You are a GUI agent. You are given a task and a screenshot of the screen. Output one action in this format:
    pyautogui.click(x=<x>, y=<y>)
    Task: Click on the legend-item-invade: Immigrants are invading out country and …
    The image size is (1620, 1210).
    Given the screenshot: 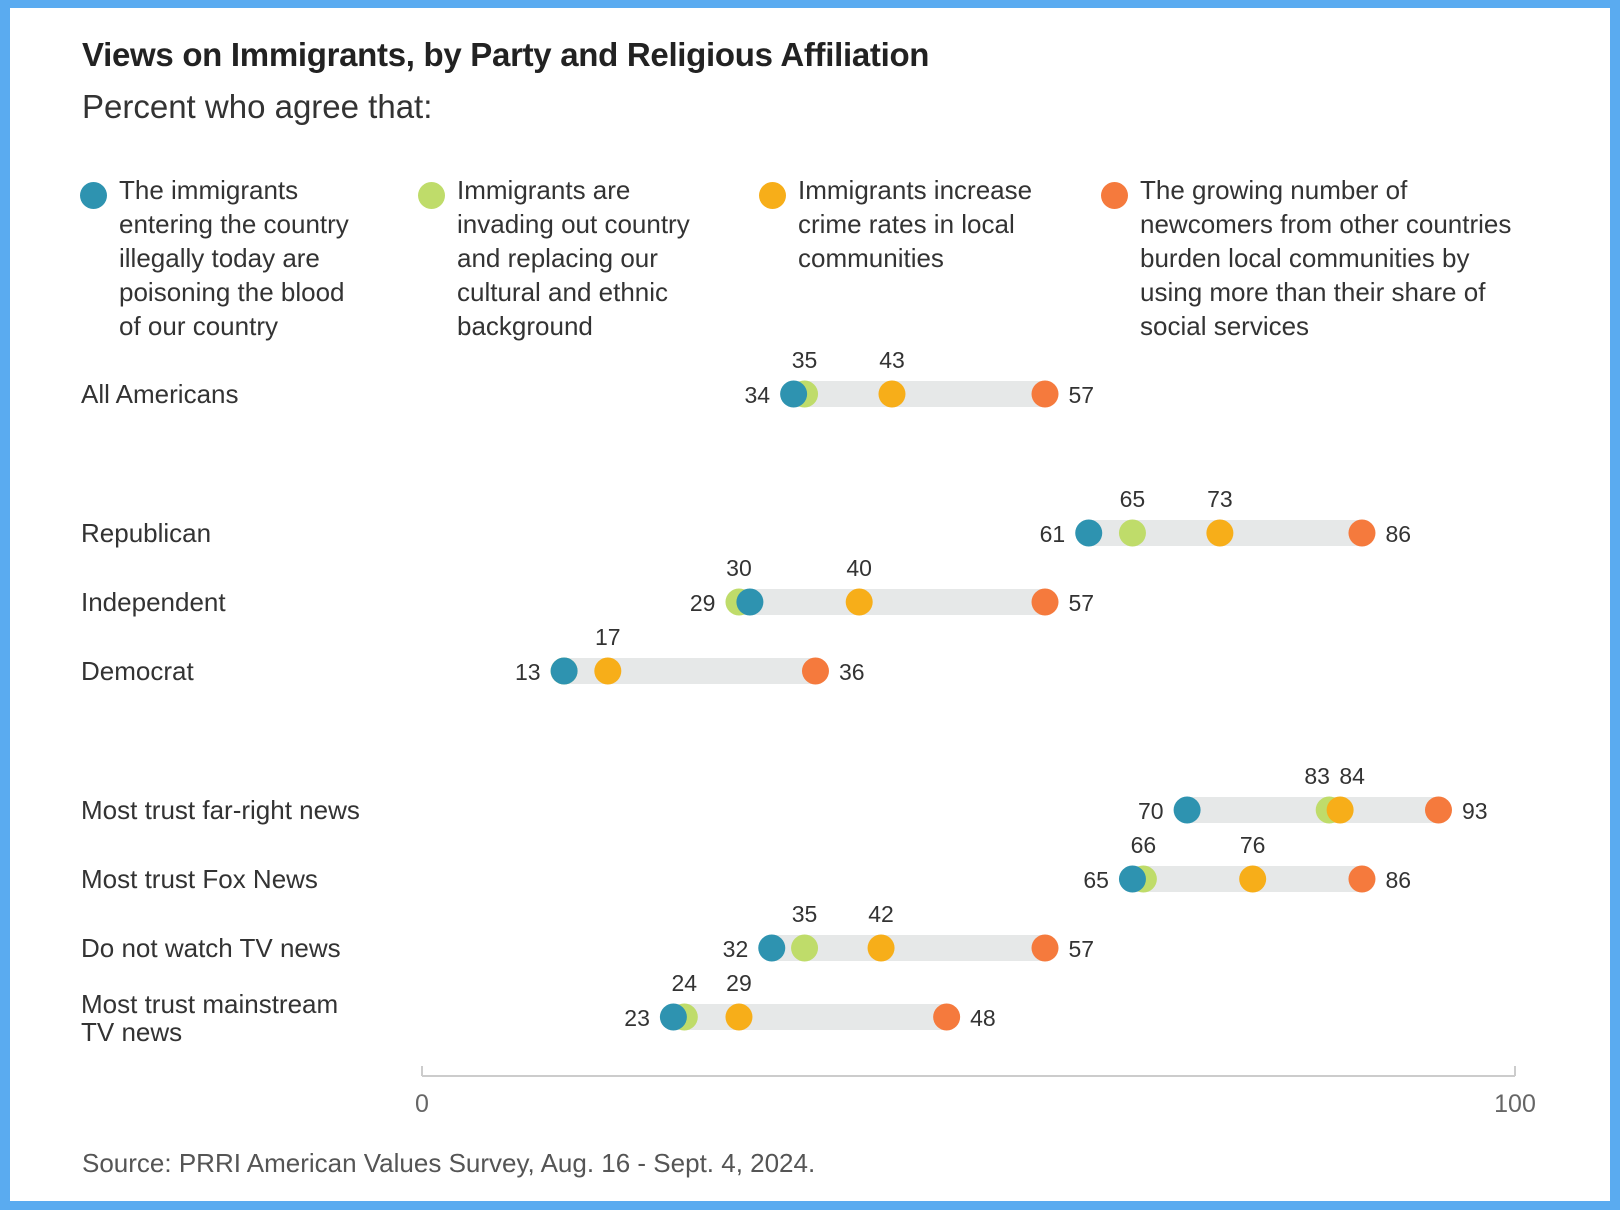 What is the action you would take?
    pyautogui.click(x=554, y=258)
    